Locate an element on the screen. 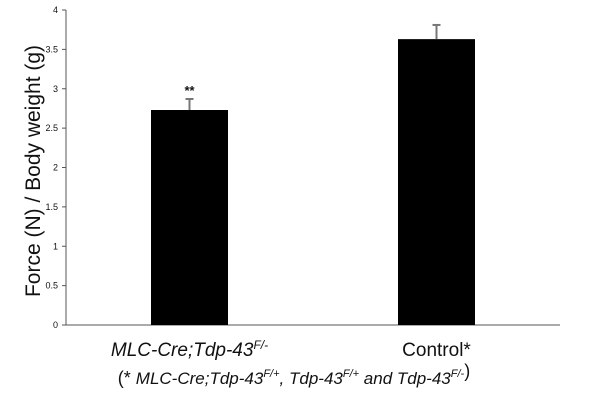 The height and width of the screenshot is (408, 594). y-axis-title: Force (N) / Body weight (g) is located at coordinates (33, 171).